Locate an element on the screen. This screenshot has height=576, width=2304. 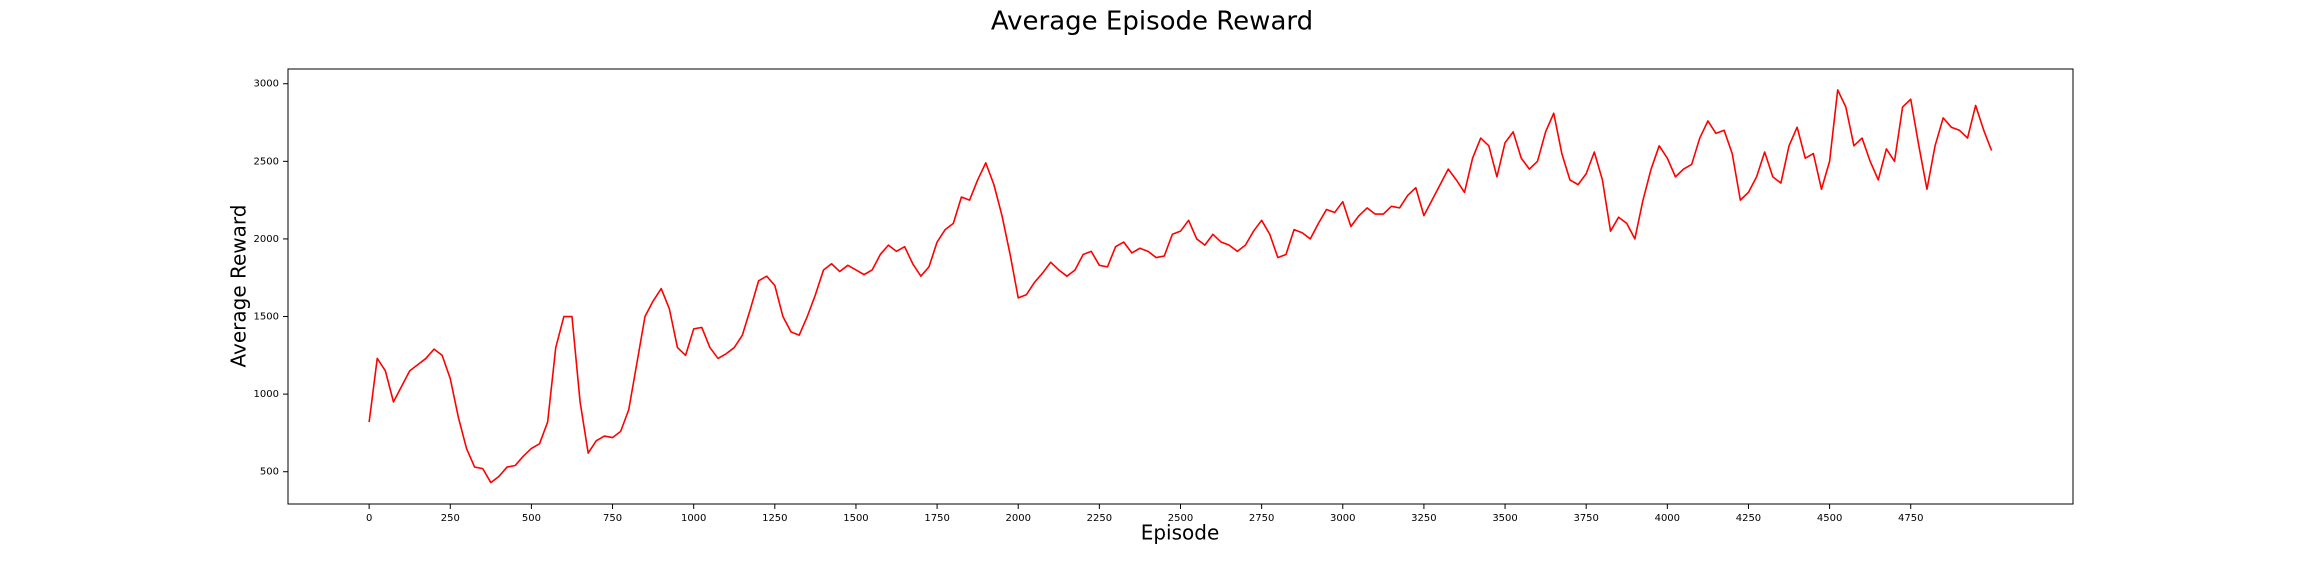
y-tick-label: 3000 is located at coordinates (266, 84).